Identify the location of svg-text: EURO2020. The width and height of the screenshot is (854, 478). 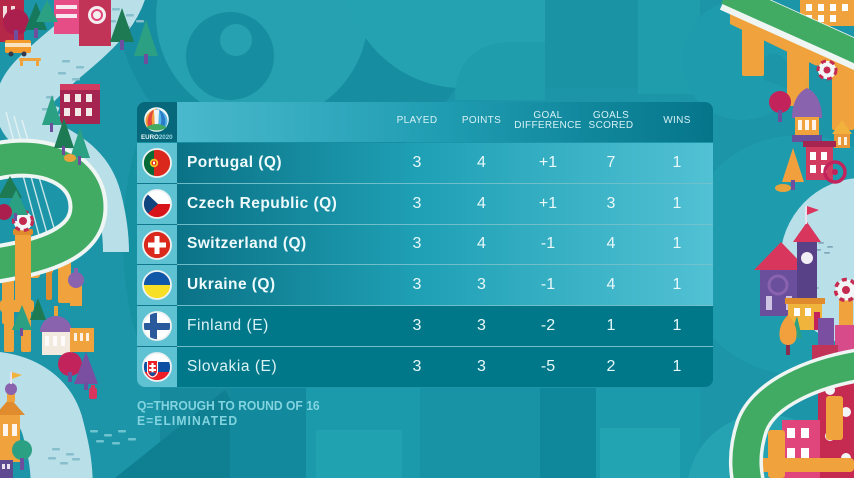
(157, 137).